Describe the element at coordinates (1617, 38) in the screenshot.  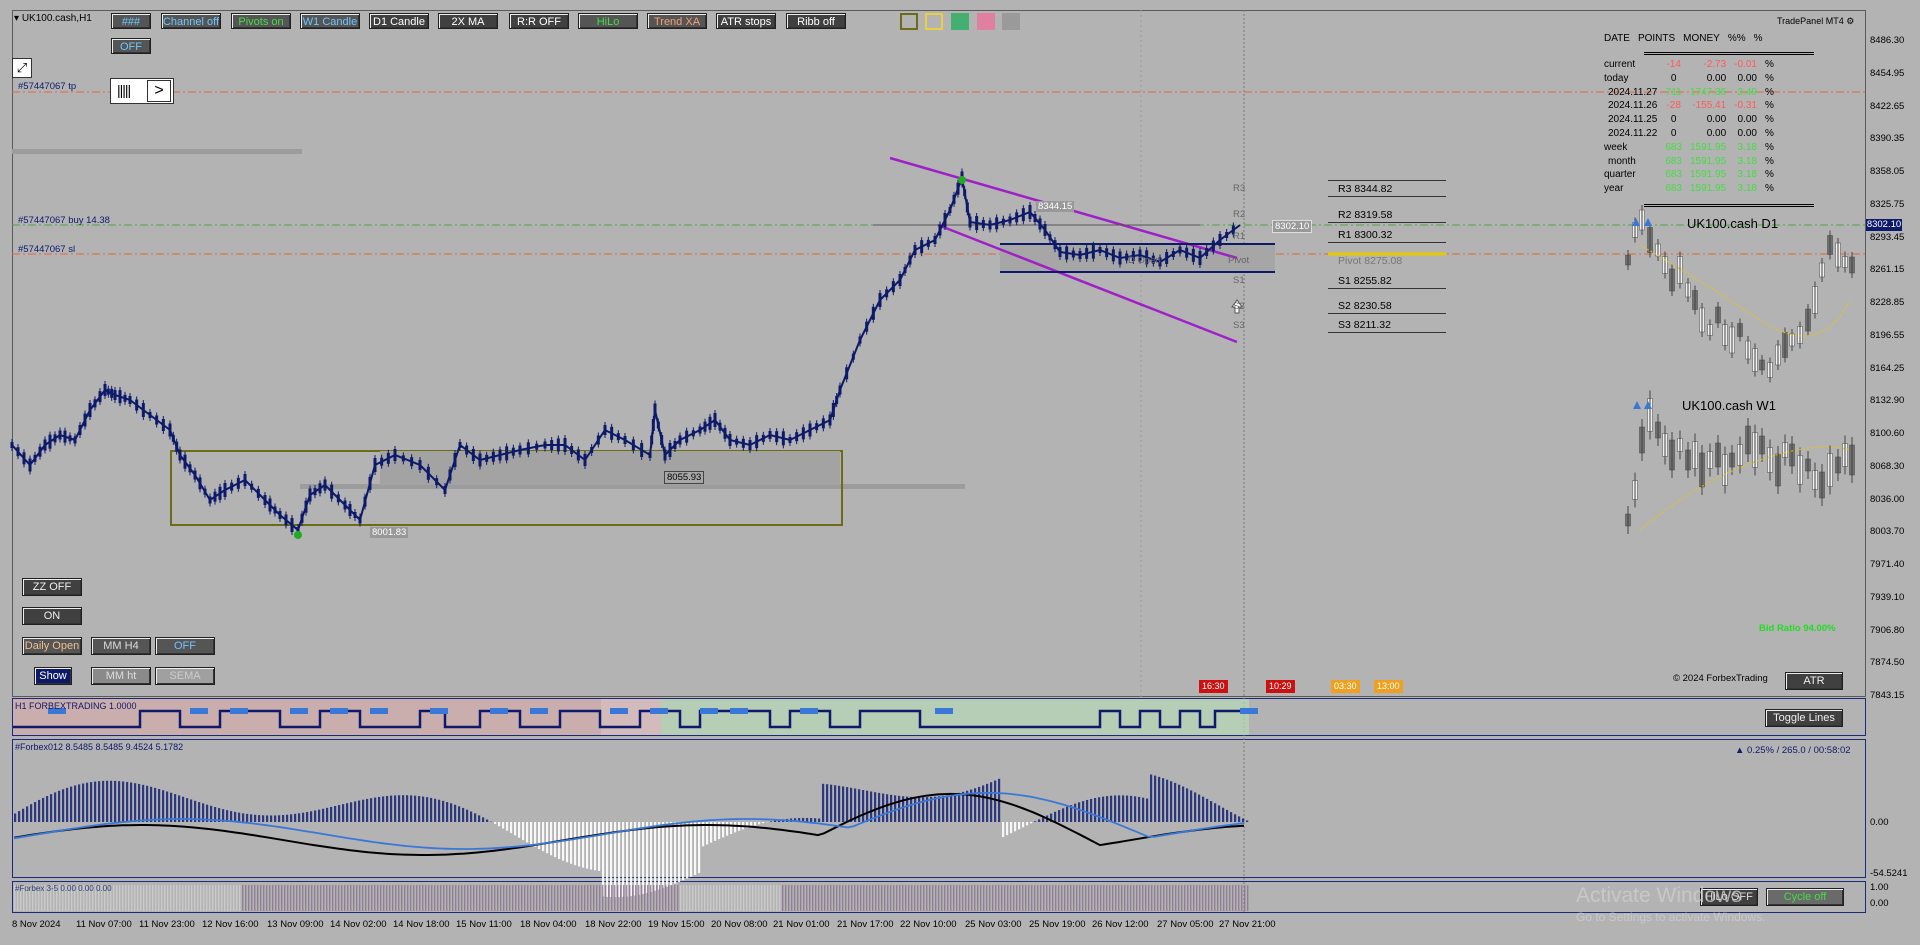
I see `header-date: DATE` at that location.